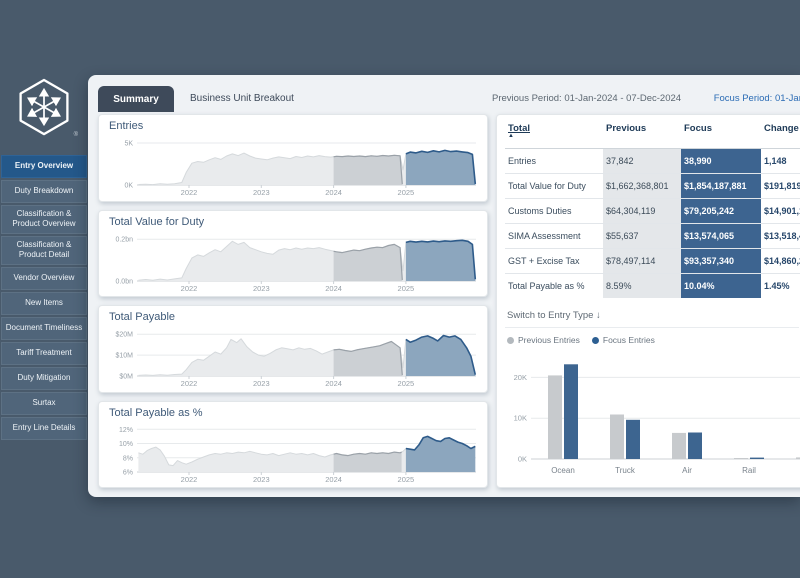 The height and width of the screenshot is (578, 800). Describe the element at coordinates (128, 458) in the screenshot. I see `svg-text: 8%` at that location.